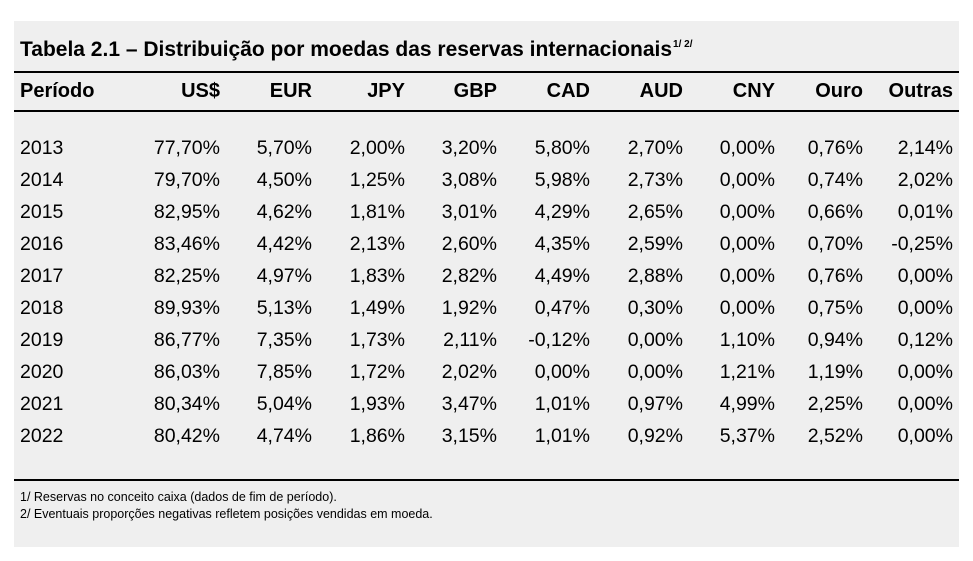  I want to click on table-cell: 1,01%, so click(562, 435).